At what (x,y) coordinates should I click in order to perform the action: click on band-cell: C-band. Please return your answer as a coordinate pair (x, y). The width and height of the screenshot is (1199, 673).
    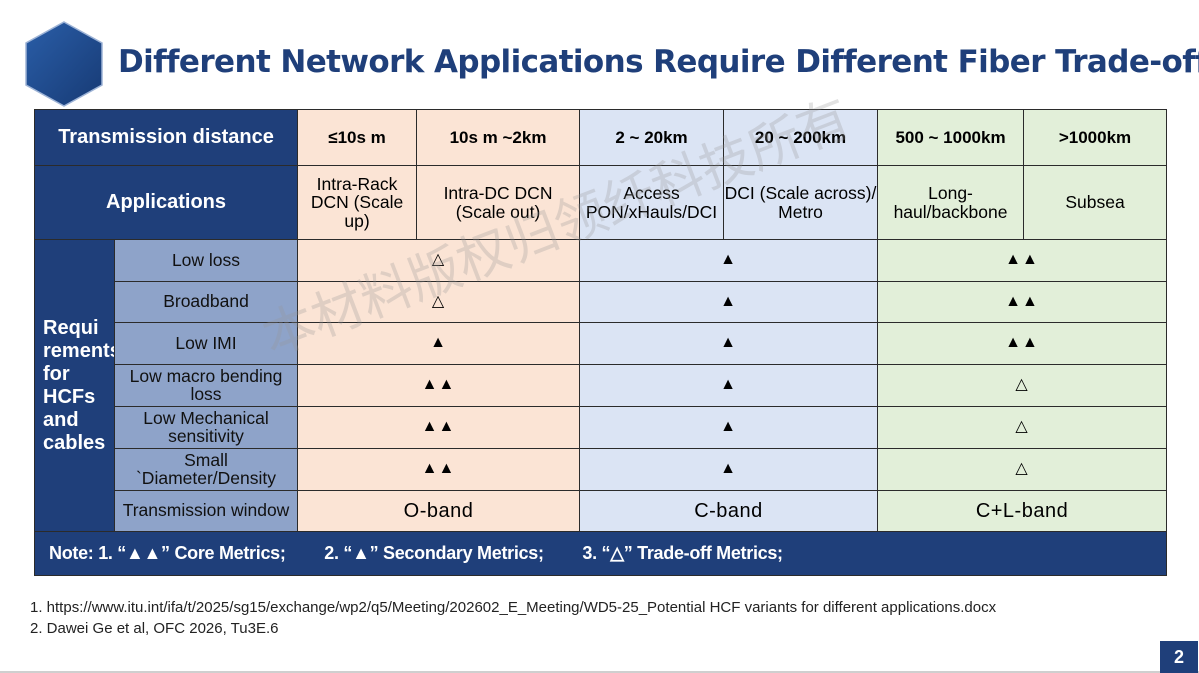
    Looking at the image, I should click on (729, 511).